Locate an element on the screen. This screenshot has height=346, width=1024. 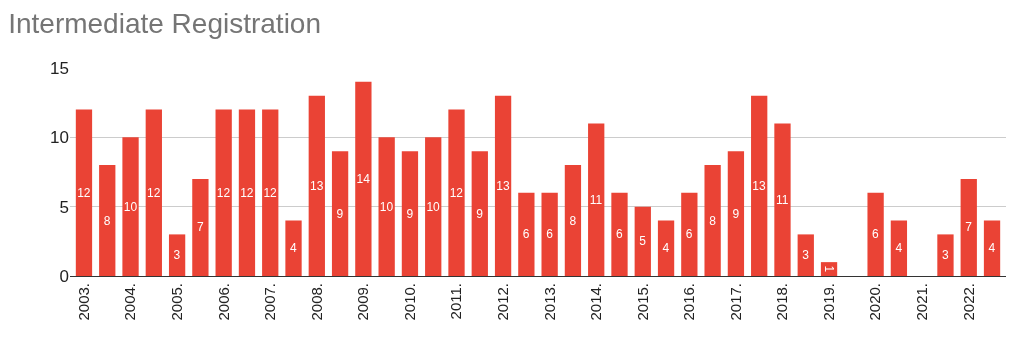
x-tick-label: 2006. is located at coordinates (223, 302).